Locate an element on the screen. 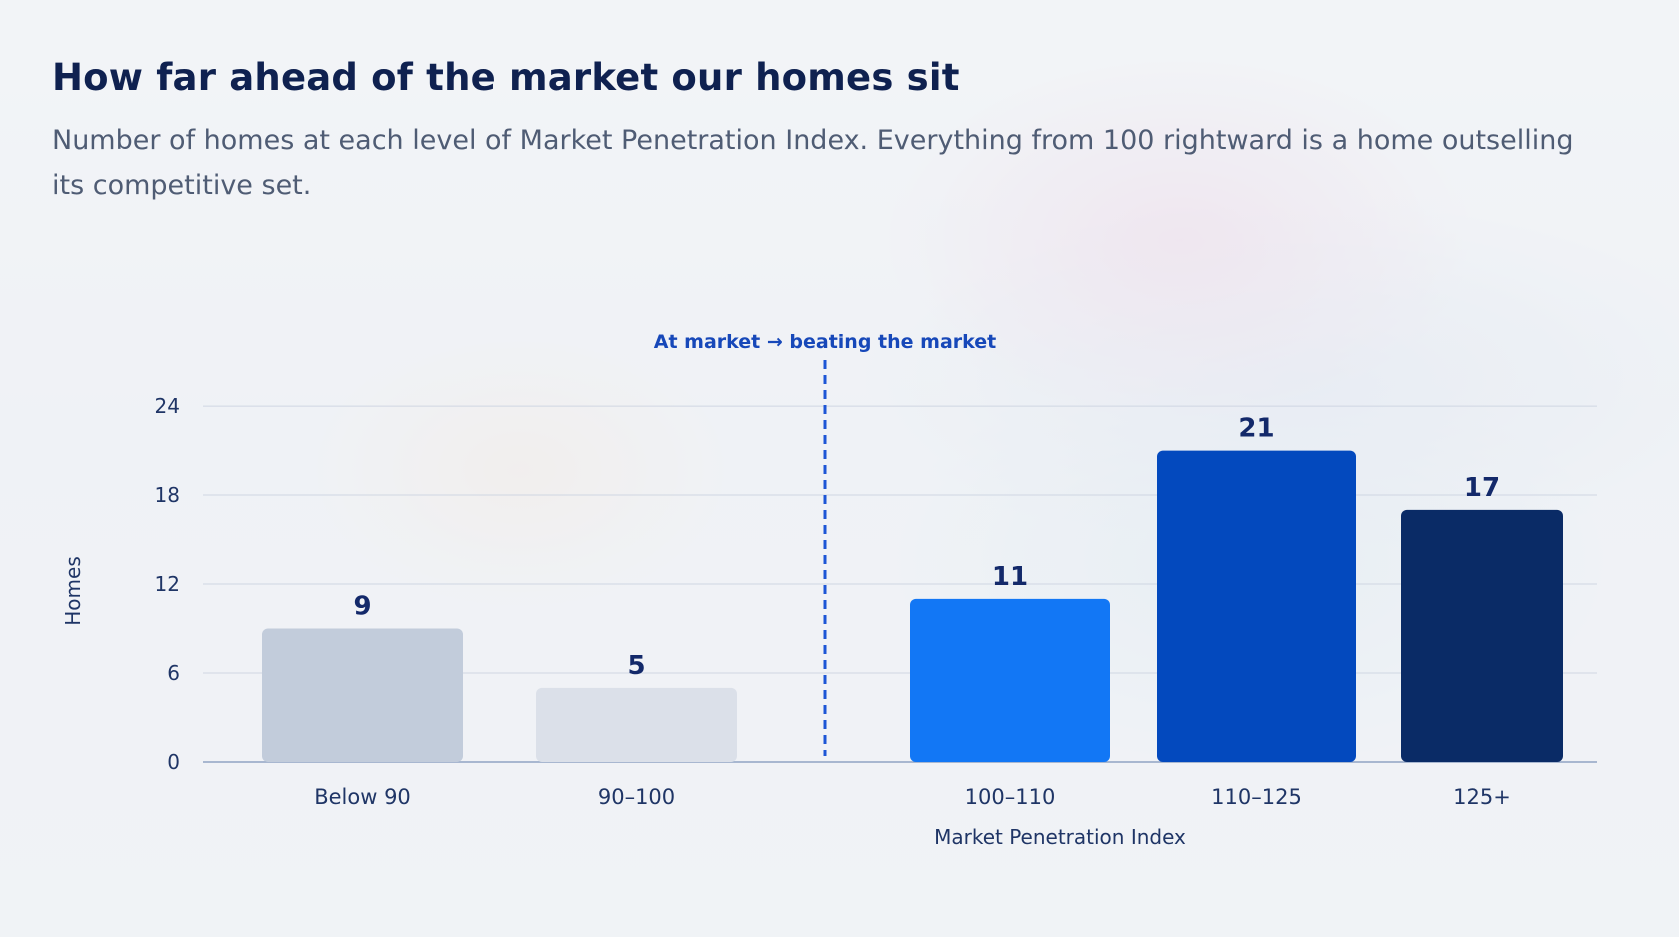 Image resolution: width=1679 pixels, height=937 pixels. bar-value-label: 21 is located at coordinates (1256, 429).